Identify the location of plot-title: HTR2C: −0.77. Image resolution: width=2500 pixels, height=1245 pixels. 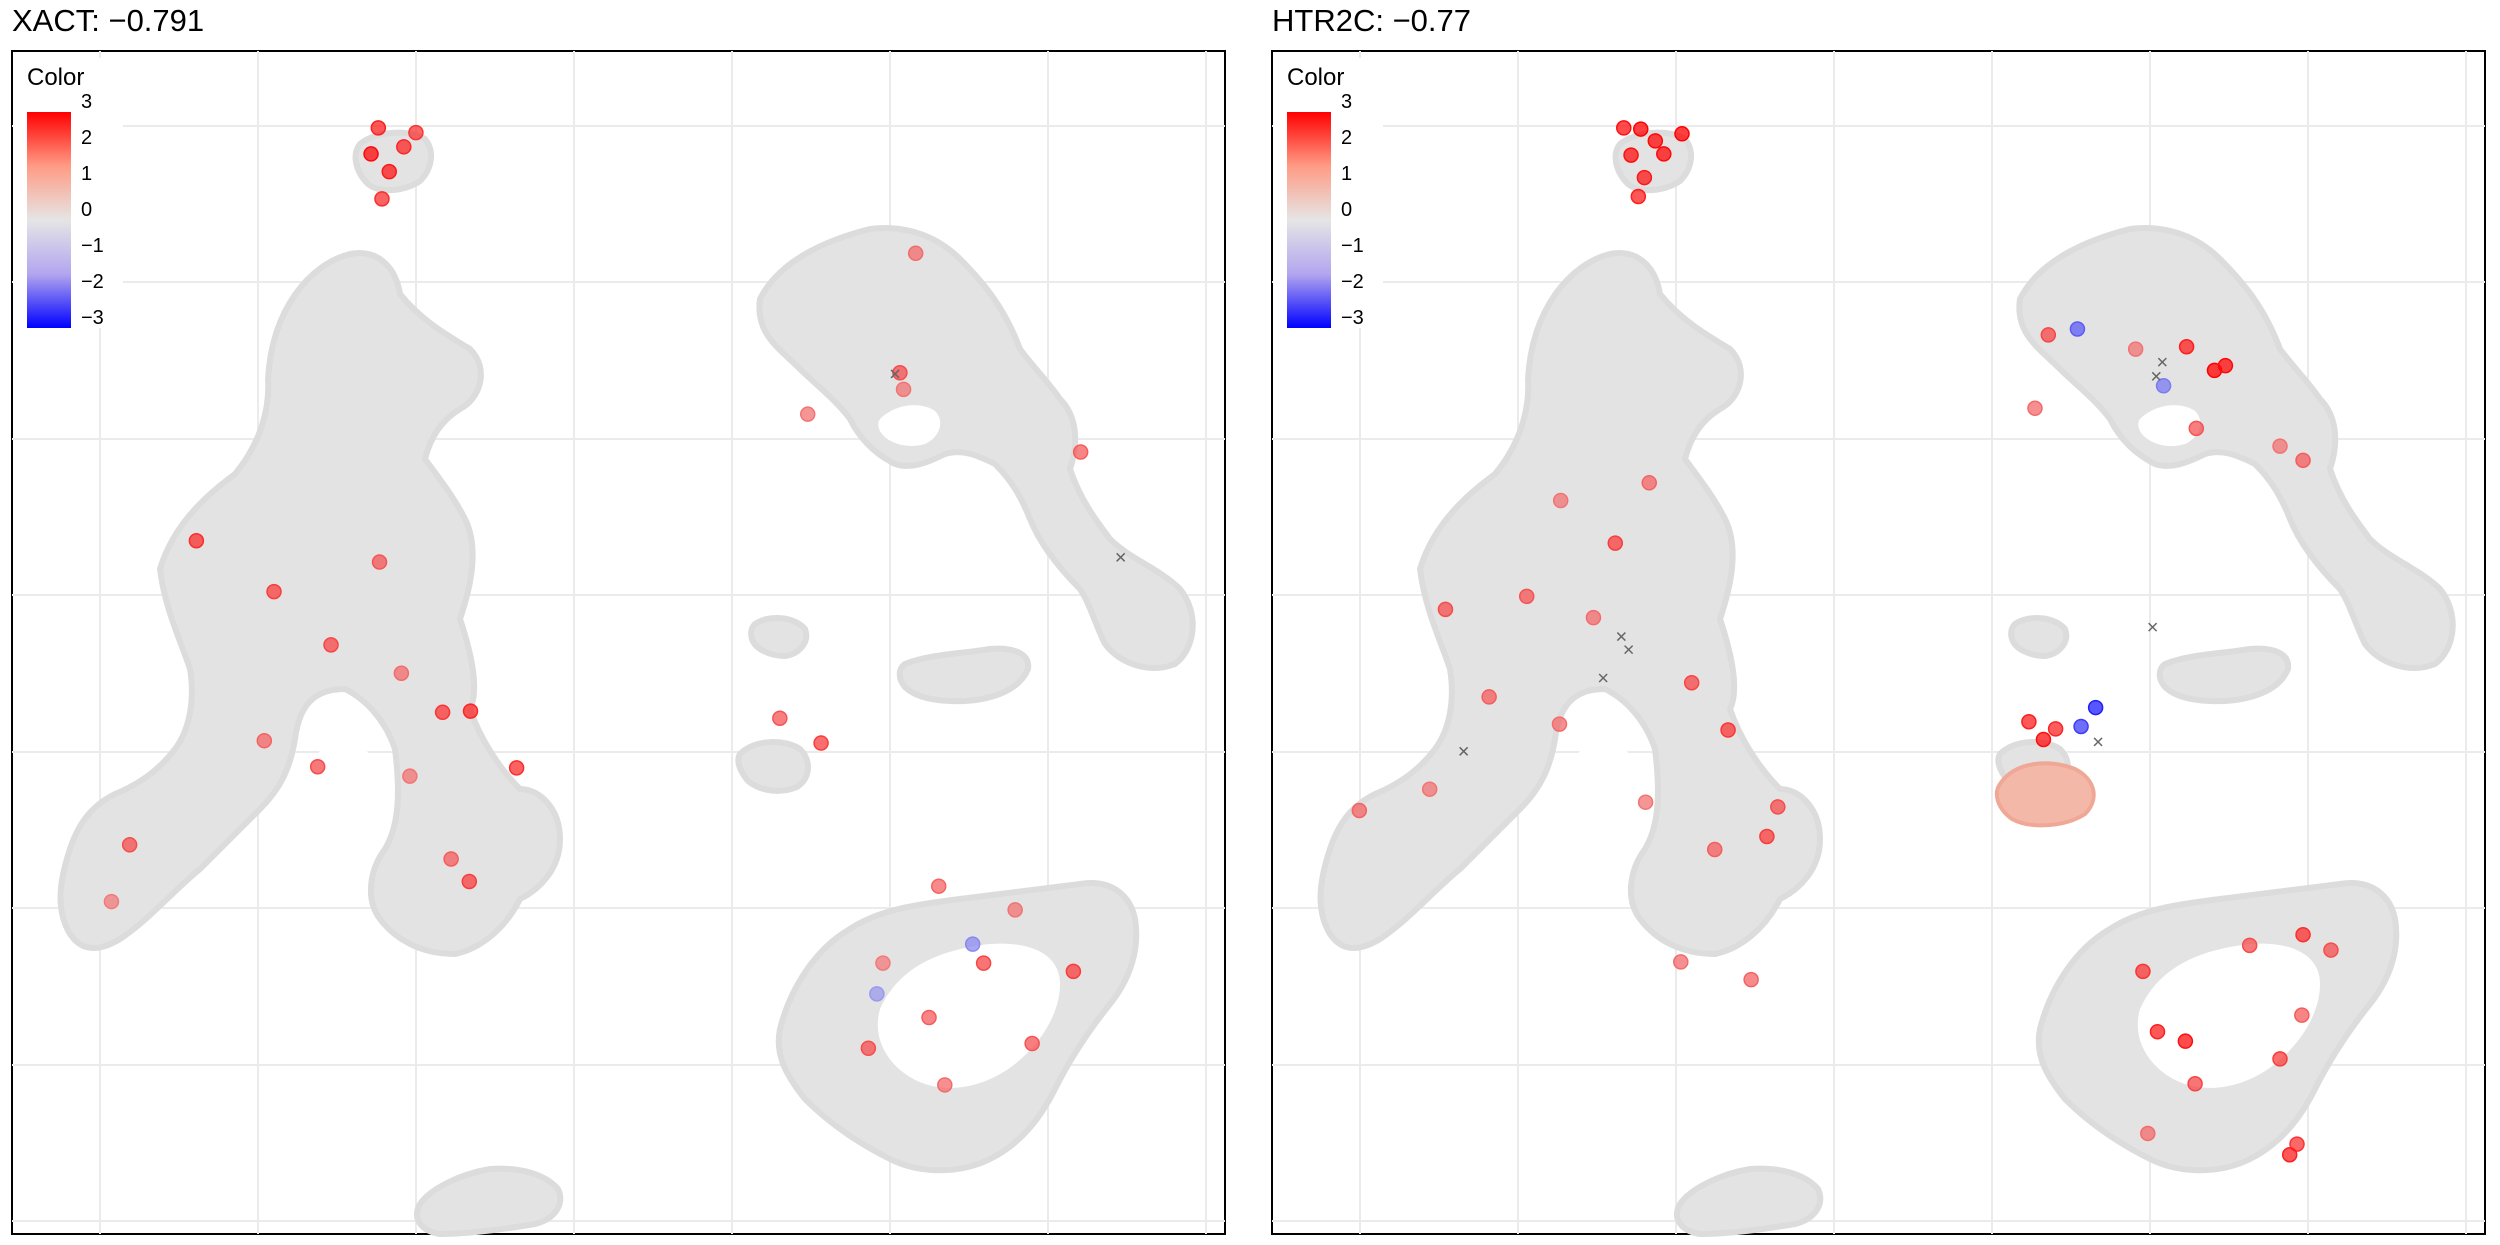
(1372, 20).